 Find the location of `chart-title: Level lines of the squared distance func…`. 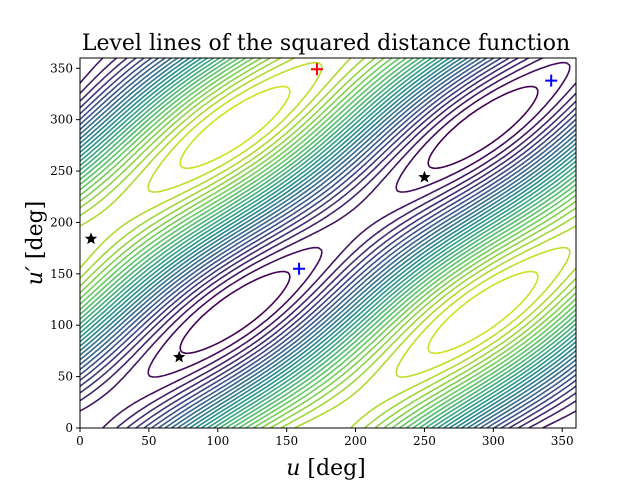

chart-title: Level lines of the squared distance func… is located at coordinates (326, 43).